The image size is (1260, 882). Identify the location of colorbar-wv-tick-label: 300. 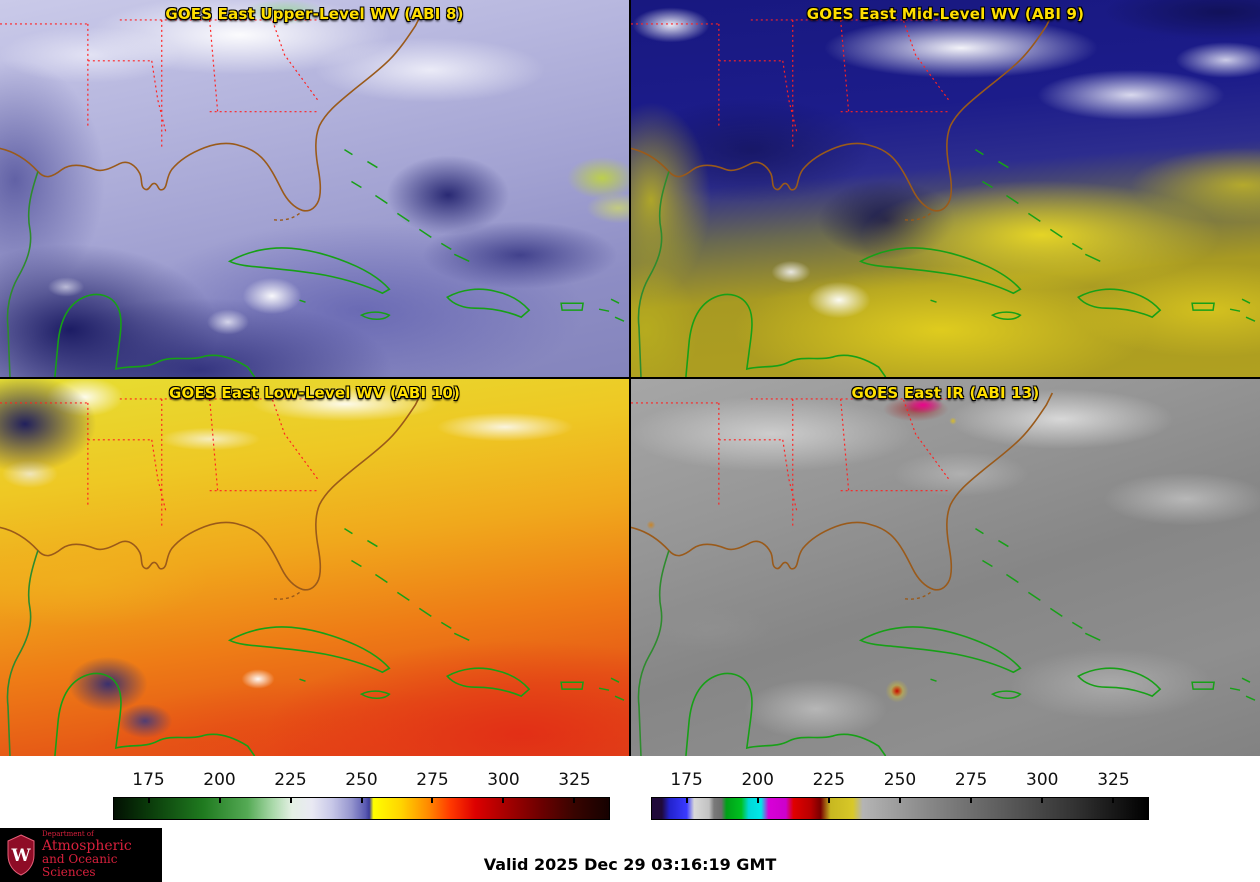
(503, 780).